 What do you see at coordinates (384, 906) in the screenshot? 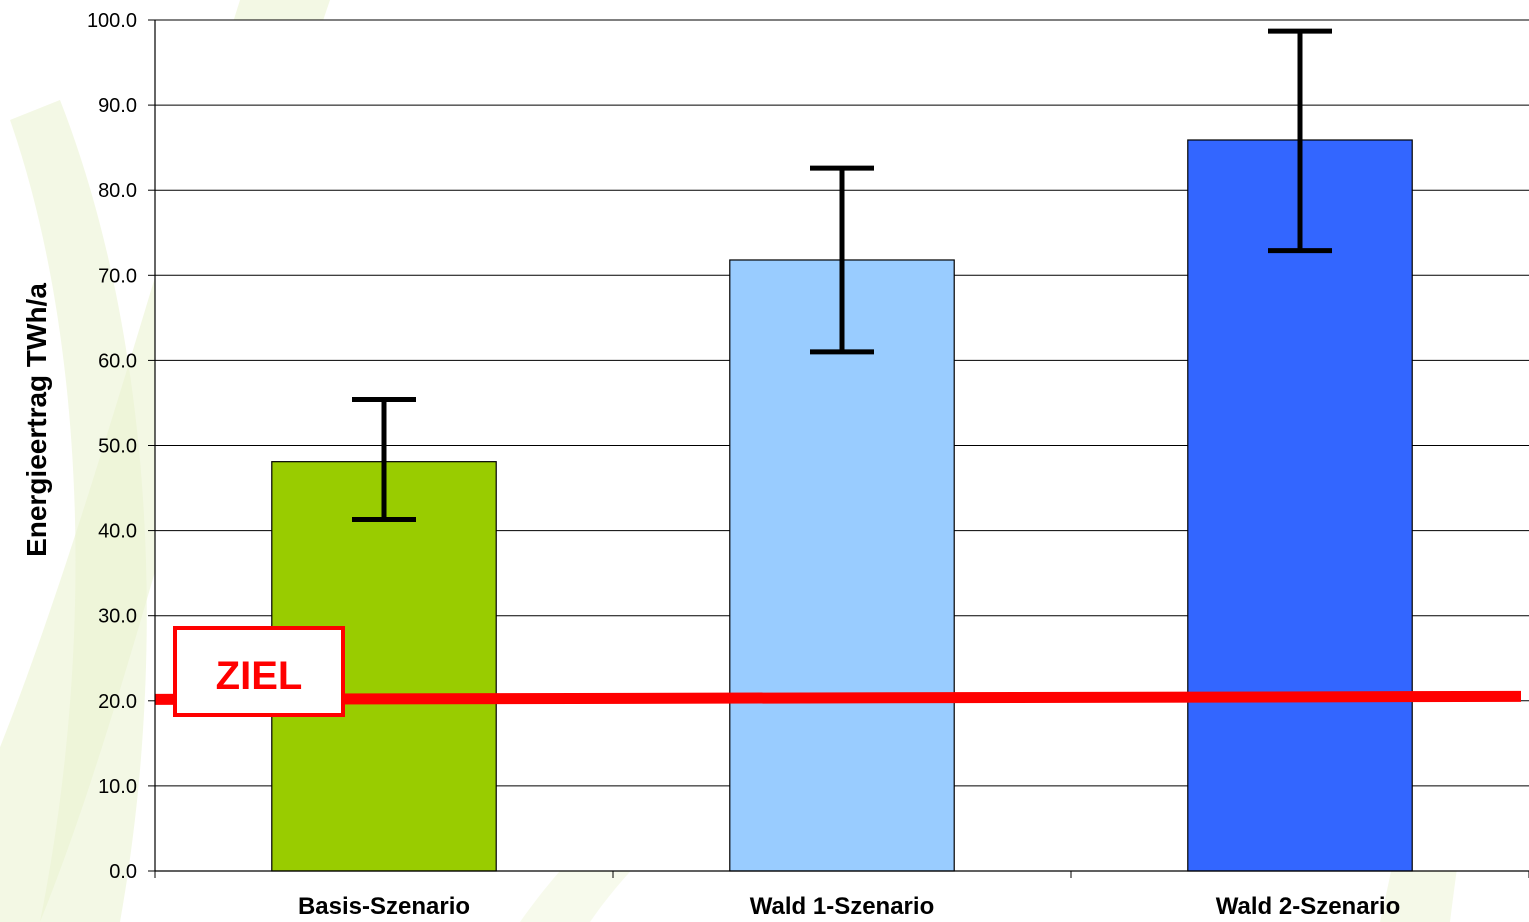
I see `x-category-label: Basis-Szenario` at bounding box center [384, 906].